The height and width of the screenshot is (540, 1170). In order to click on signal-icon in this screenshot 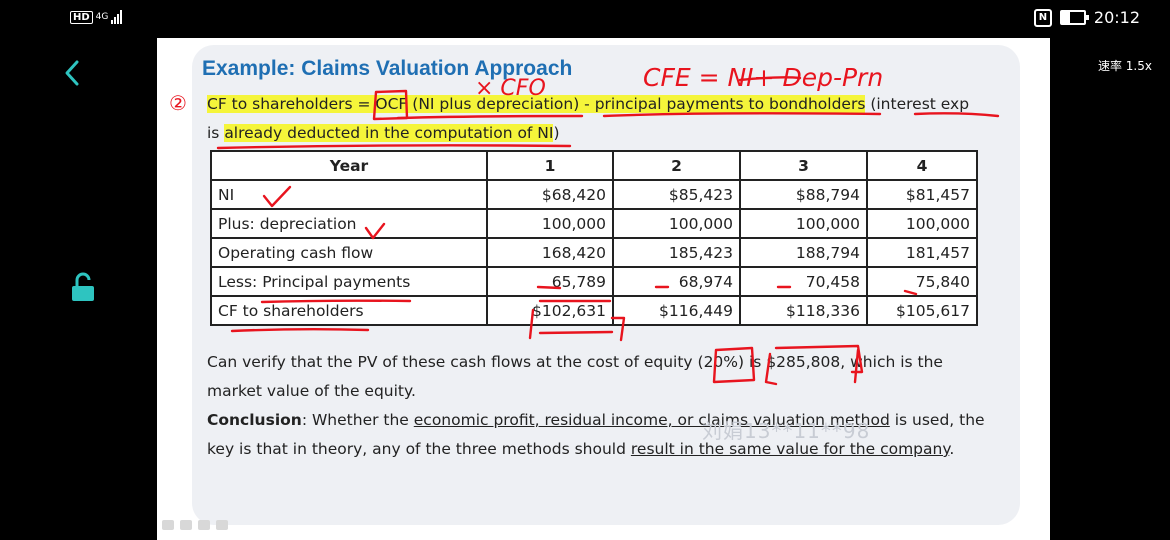, I will do `click(117, 17)`.